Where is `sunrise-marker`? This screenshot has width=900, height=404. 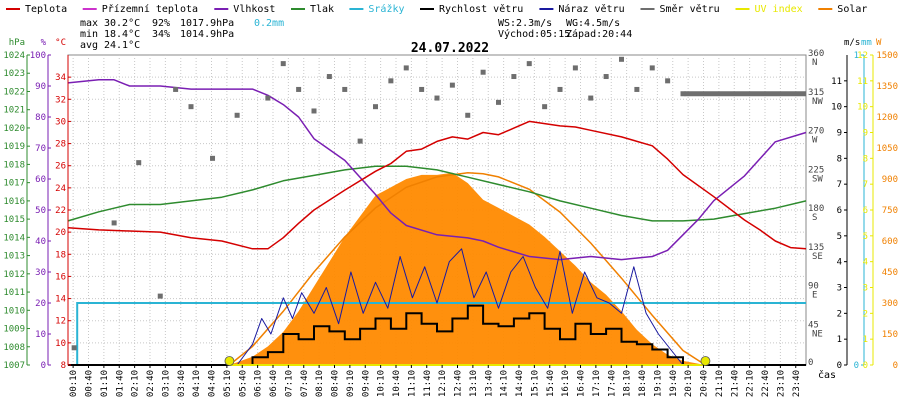
sunrise-marker is located at coordinates (229, 361).